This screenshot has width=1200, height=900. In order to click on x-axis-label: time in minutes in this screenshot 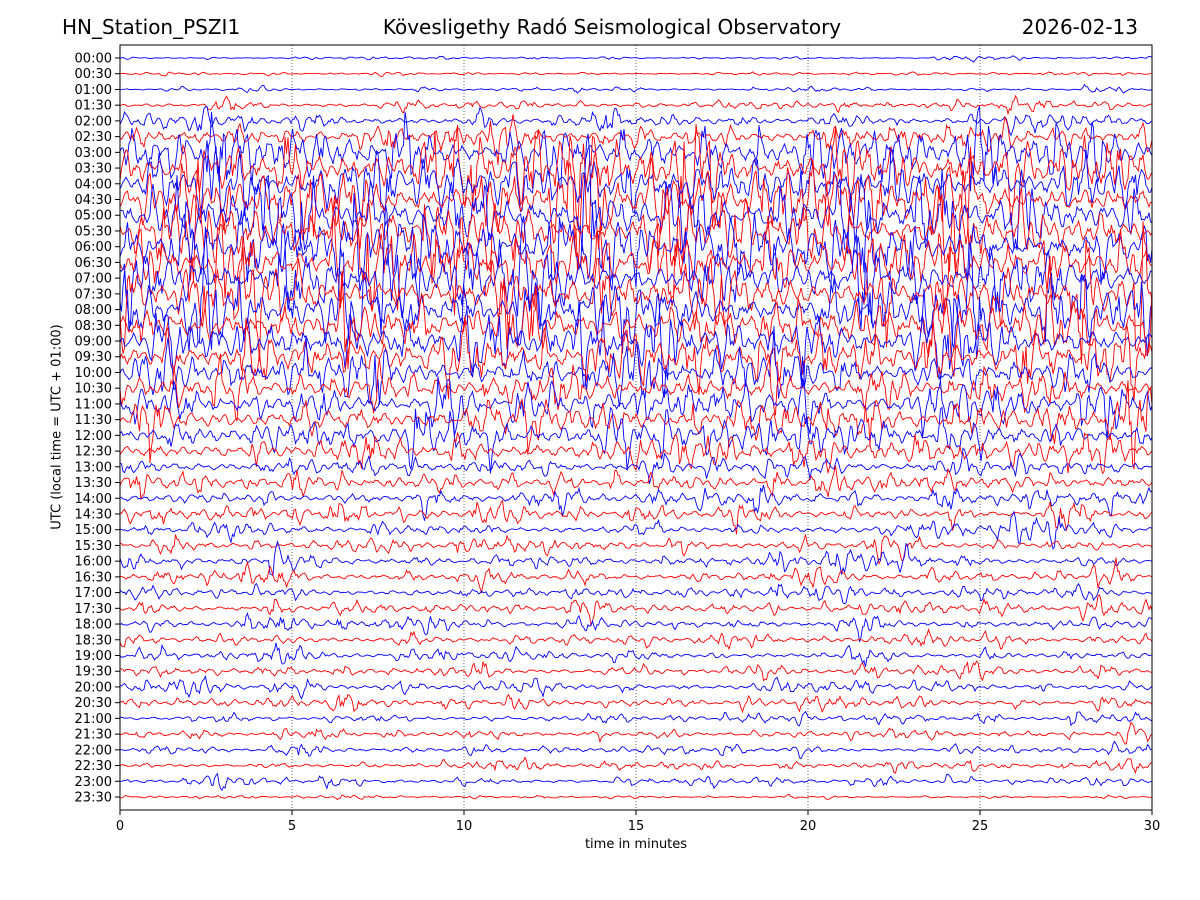, I will do `click(636, 844)`.